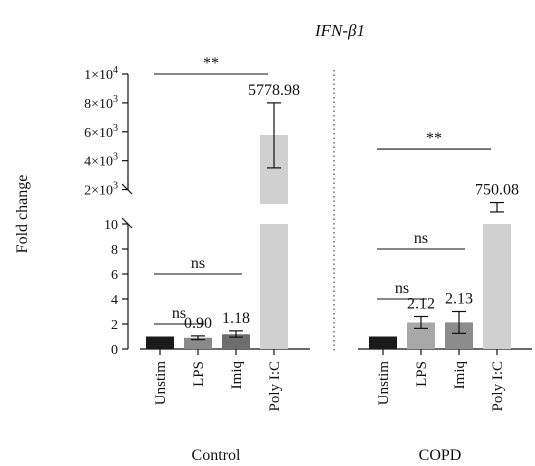 The image size is (535, 466). Describe the element at coordinates (383, 342) in the screenshot. I see `copd-bar-unstim` at that location.